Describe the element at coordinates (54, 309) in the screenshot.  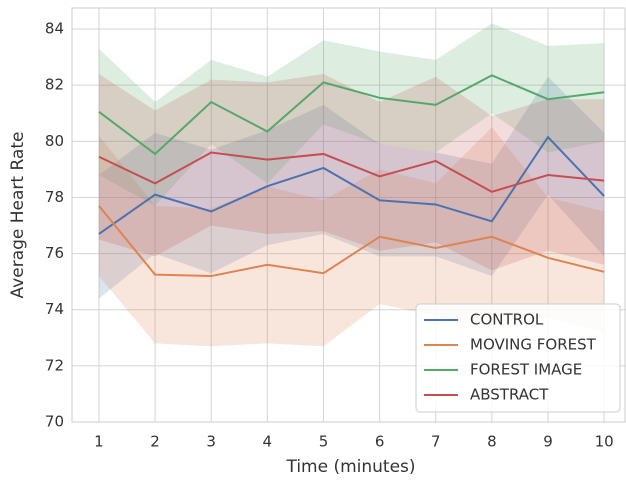
I see `y-tick-label: 74` at that location.